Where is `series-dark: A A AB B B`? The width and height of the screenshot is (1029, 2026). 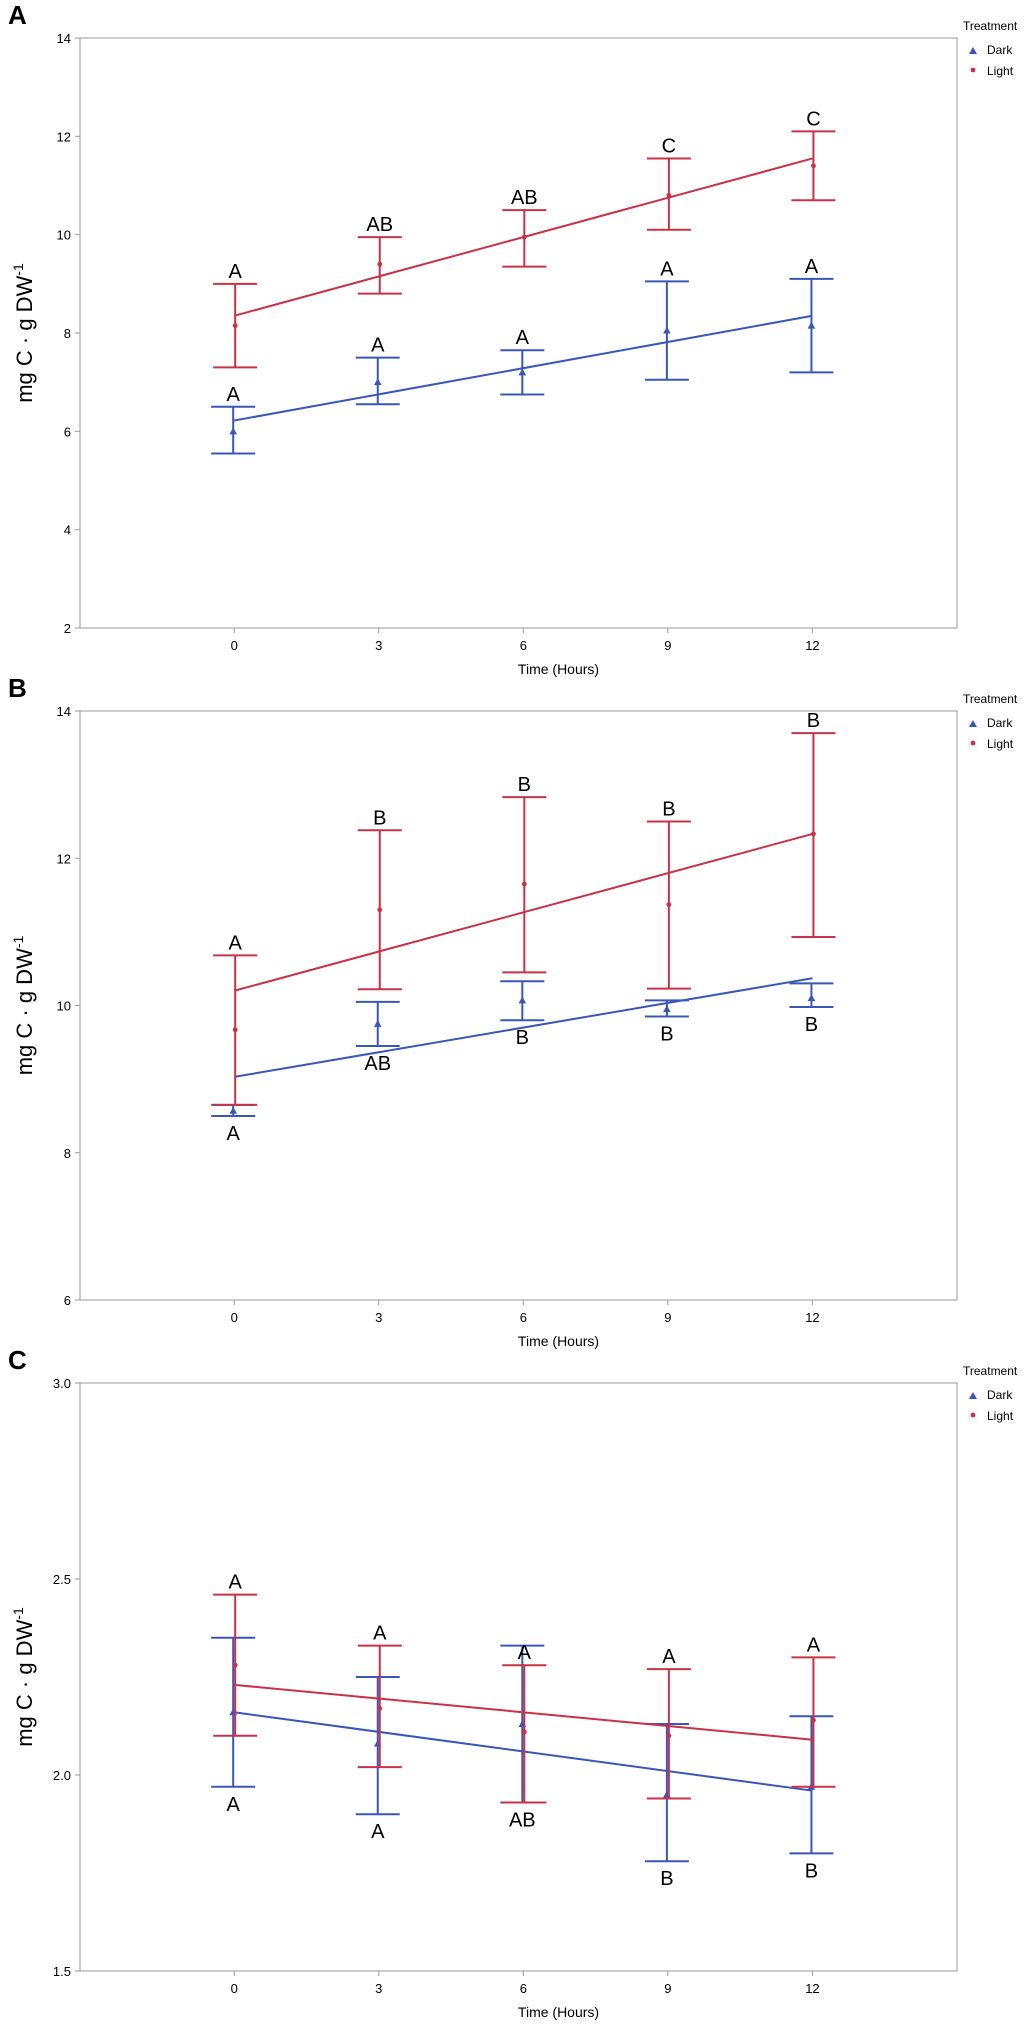
series-dark: A A AB B B is located at coordinates (522, 1763).